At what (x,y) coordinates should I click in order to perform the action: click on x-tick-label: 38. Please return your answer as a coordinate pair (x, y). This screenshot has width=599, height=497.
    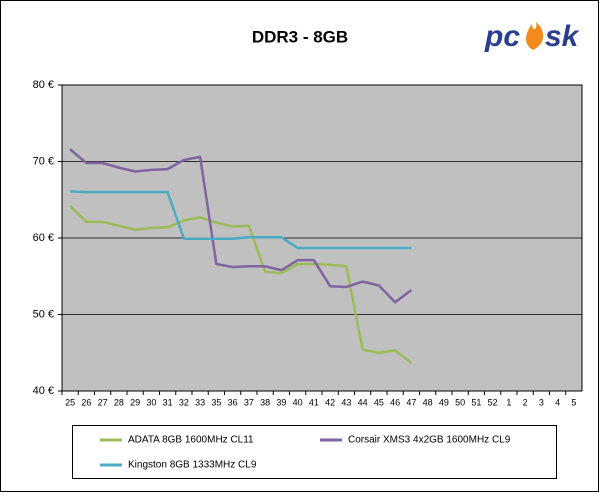
    Looking at the image, I should click on (265, 402).